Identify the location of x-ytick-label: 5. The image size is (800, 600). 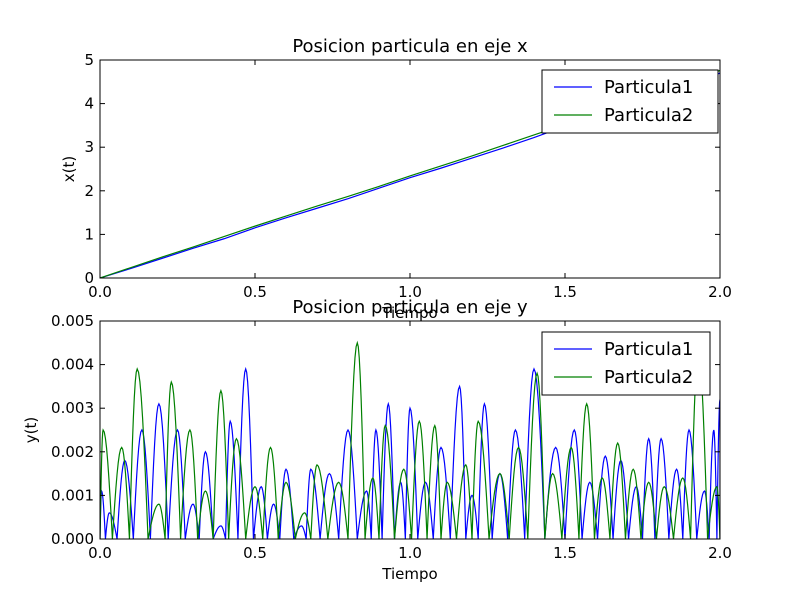
(89, 60).